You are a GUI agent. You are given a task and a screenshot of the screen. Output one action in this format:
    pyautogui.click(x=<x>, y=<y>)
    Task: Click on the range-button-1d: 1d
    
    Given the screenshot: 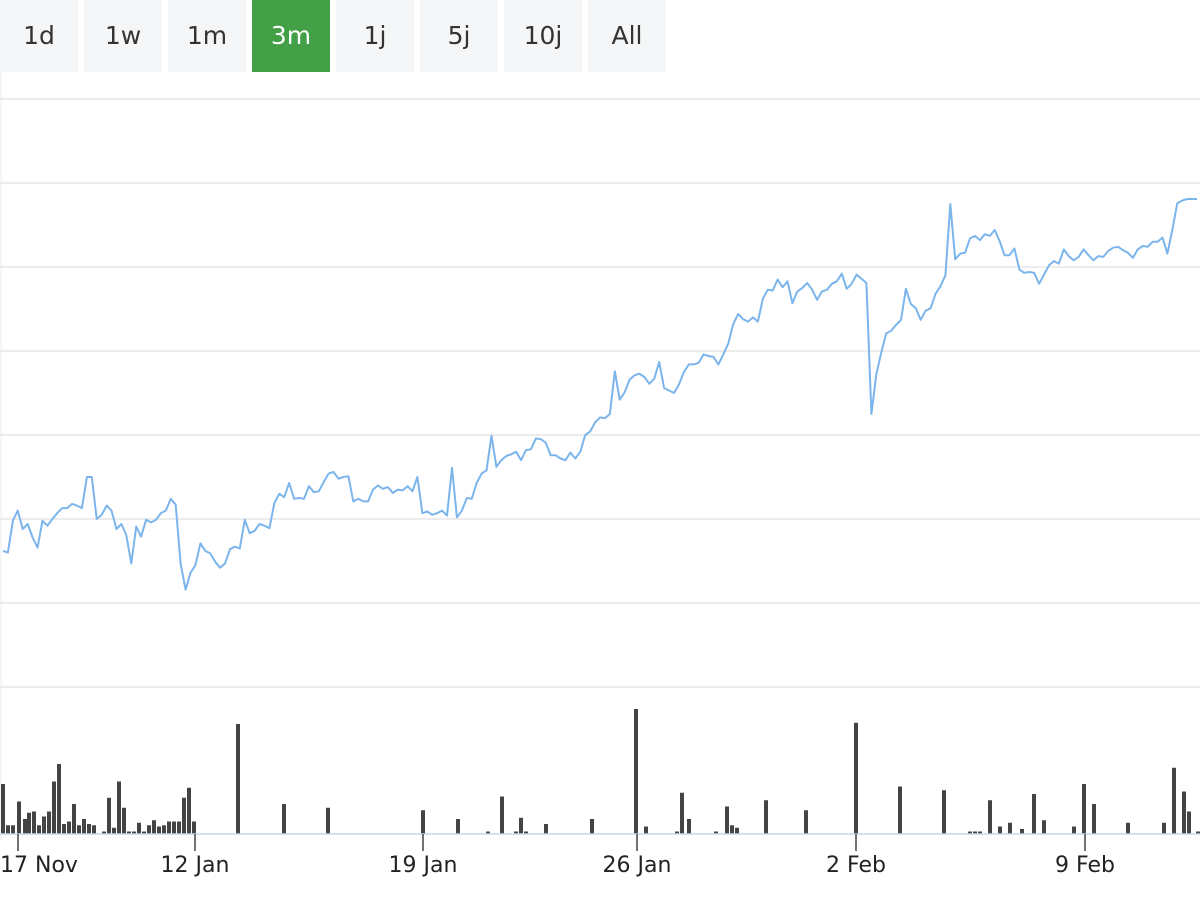 What is the action you would take?
    pyautogui.click(x=39, y=36)
    